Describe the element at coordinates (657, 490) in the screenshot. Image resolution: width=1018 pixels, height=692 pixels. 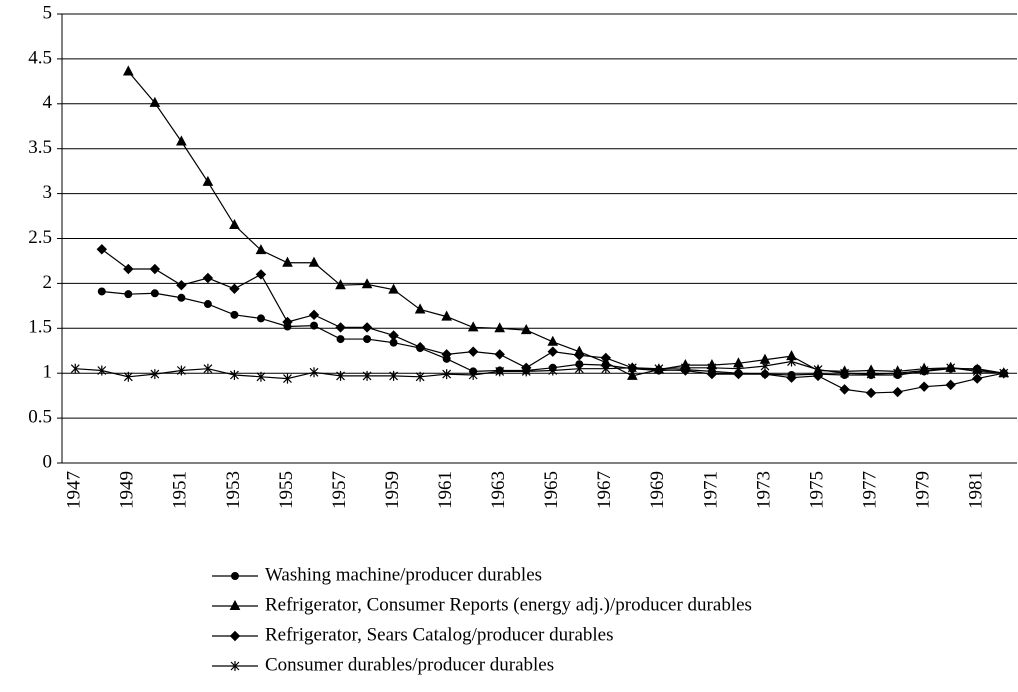
I see `x-tick-label: 1969` at that location.